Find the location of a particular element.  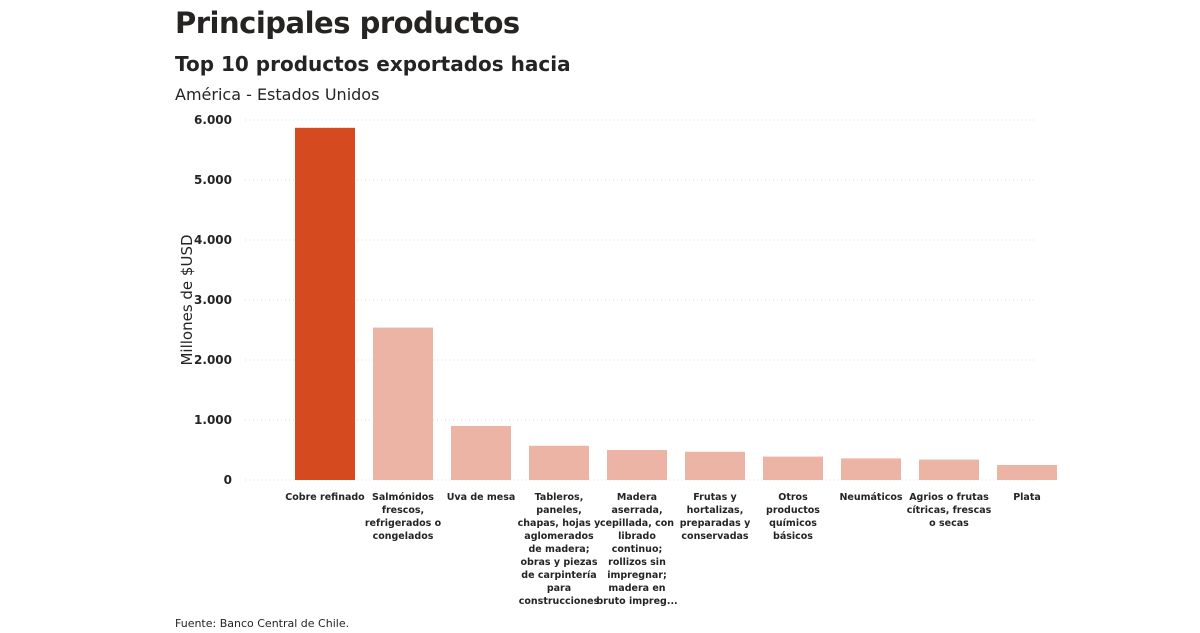

y-axis-ticks: 0 1.000 2.000 3.000 4.000 5.000 6.000 is located at coordinates (213, 300).